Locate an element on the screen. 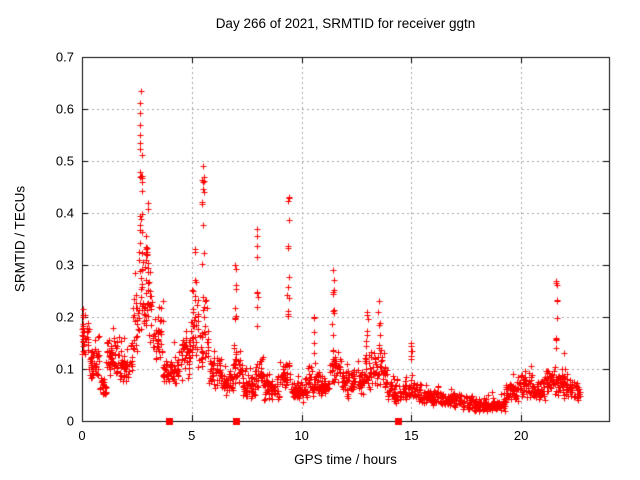 The image size is (640, 480). x-tick-label: 15 is located at coordinates (411, 435).